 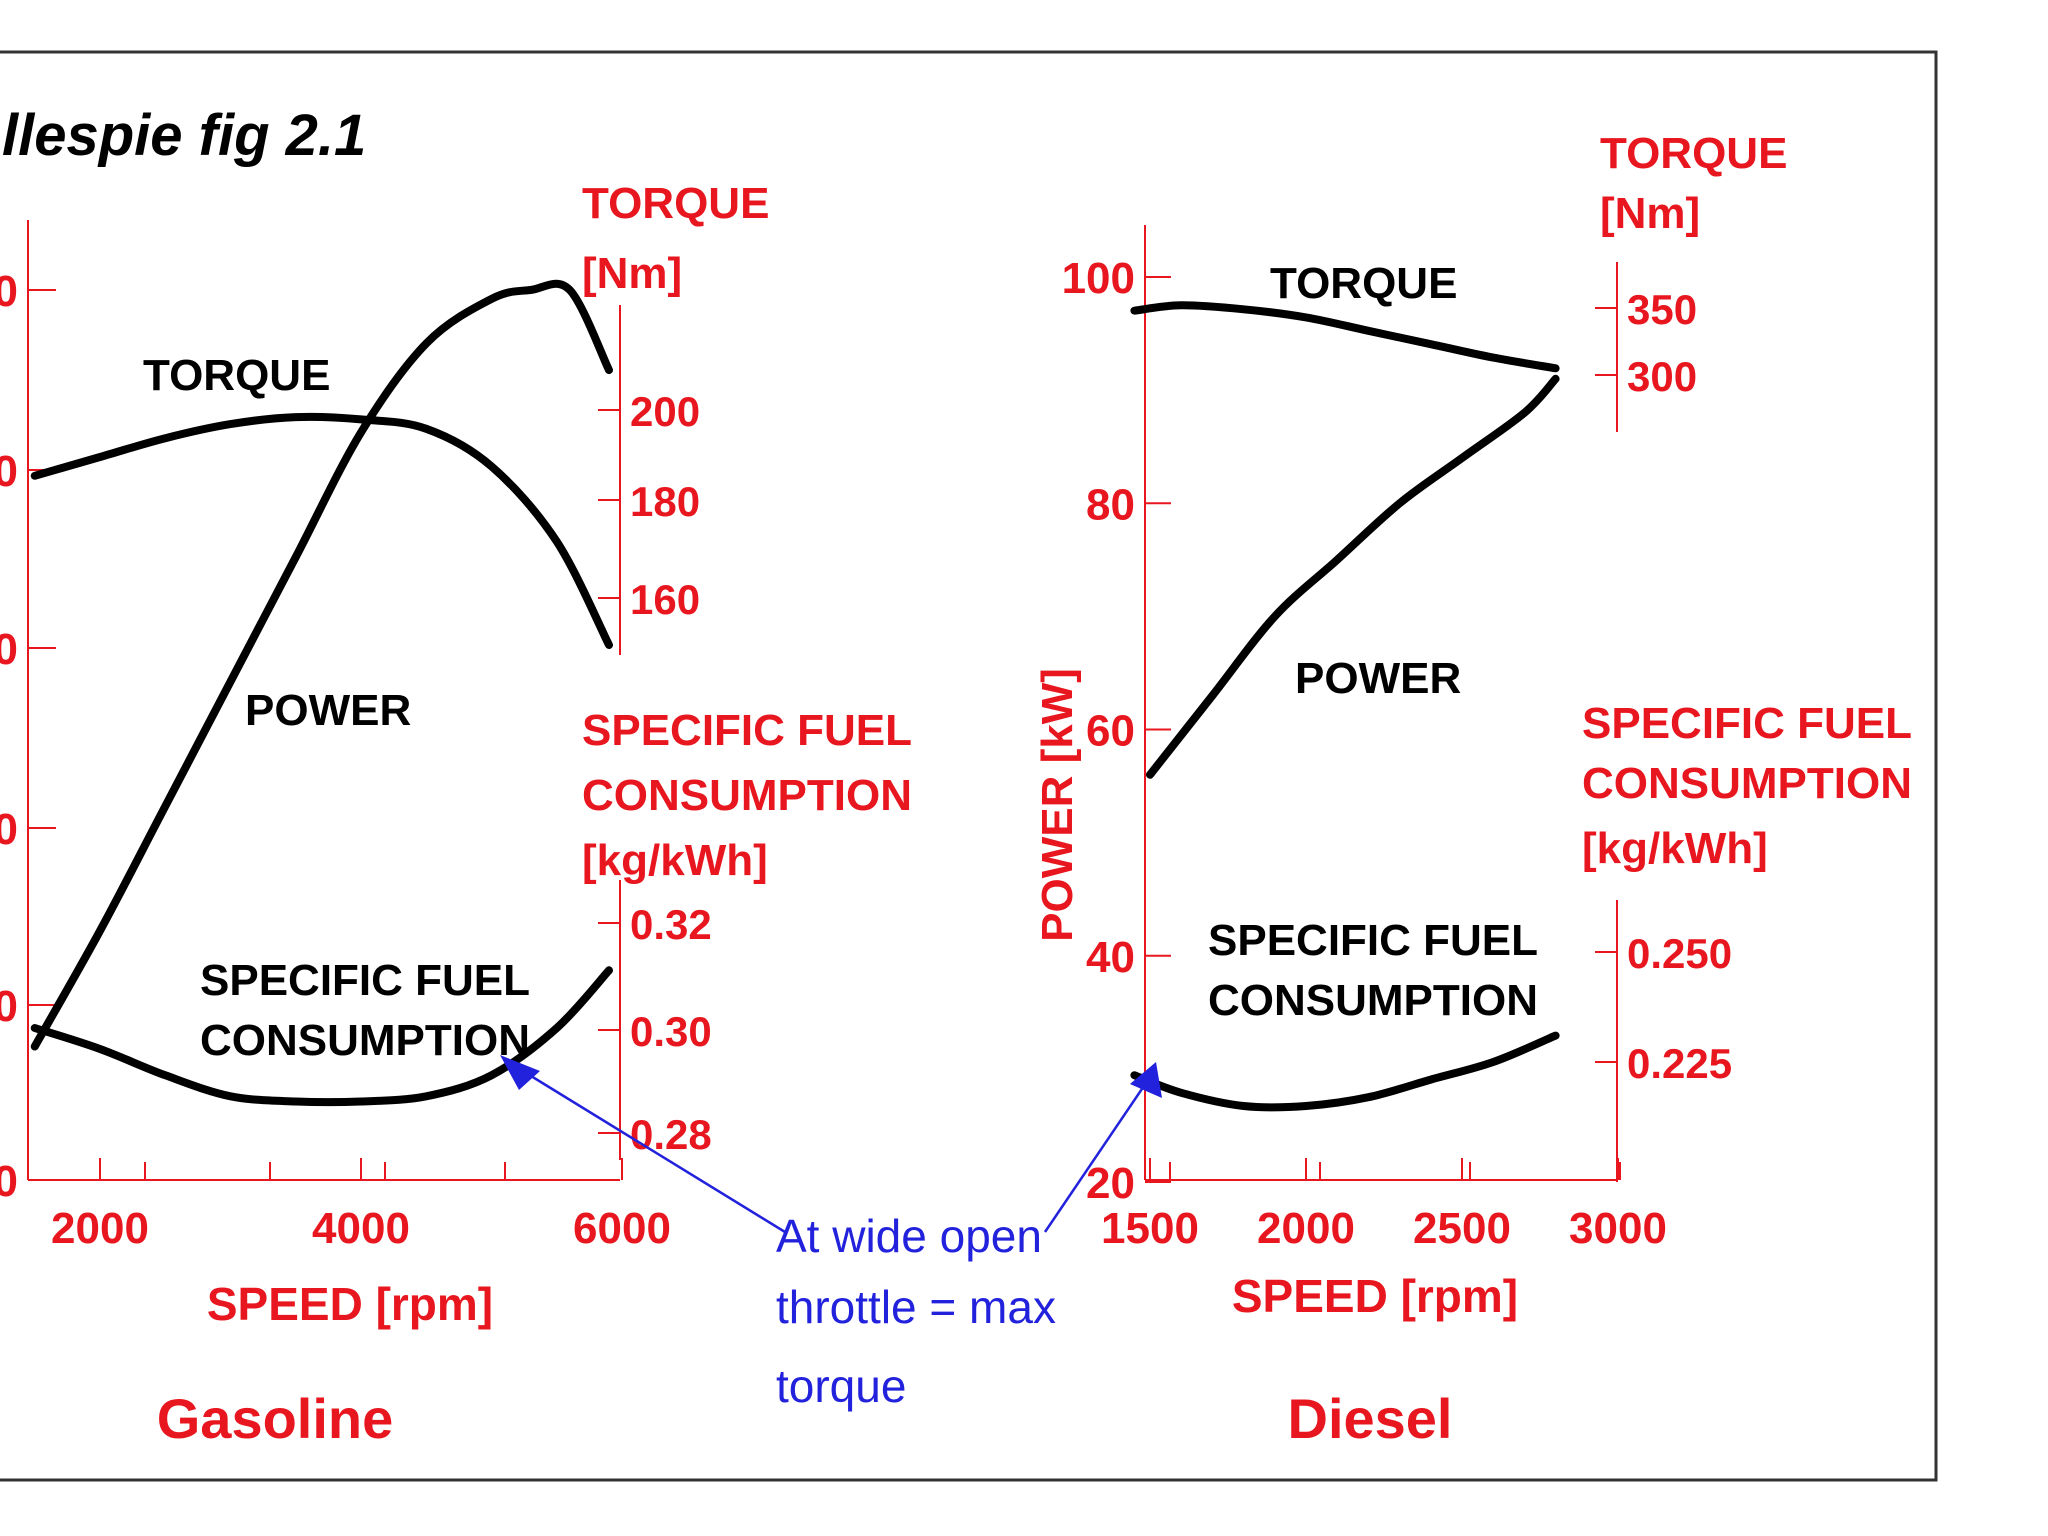 What do you see at coordinates (1679, 1063) in the screenshot?
I see `sfc-tick-label: 0.225` at bounding box center [1679, 1063].